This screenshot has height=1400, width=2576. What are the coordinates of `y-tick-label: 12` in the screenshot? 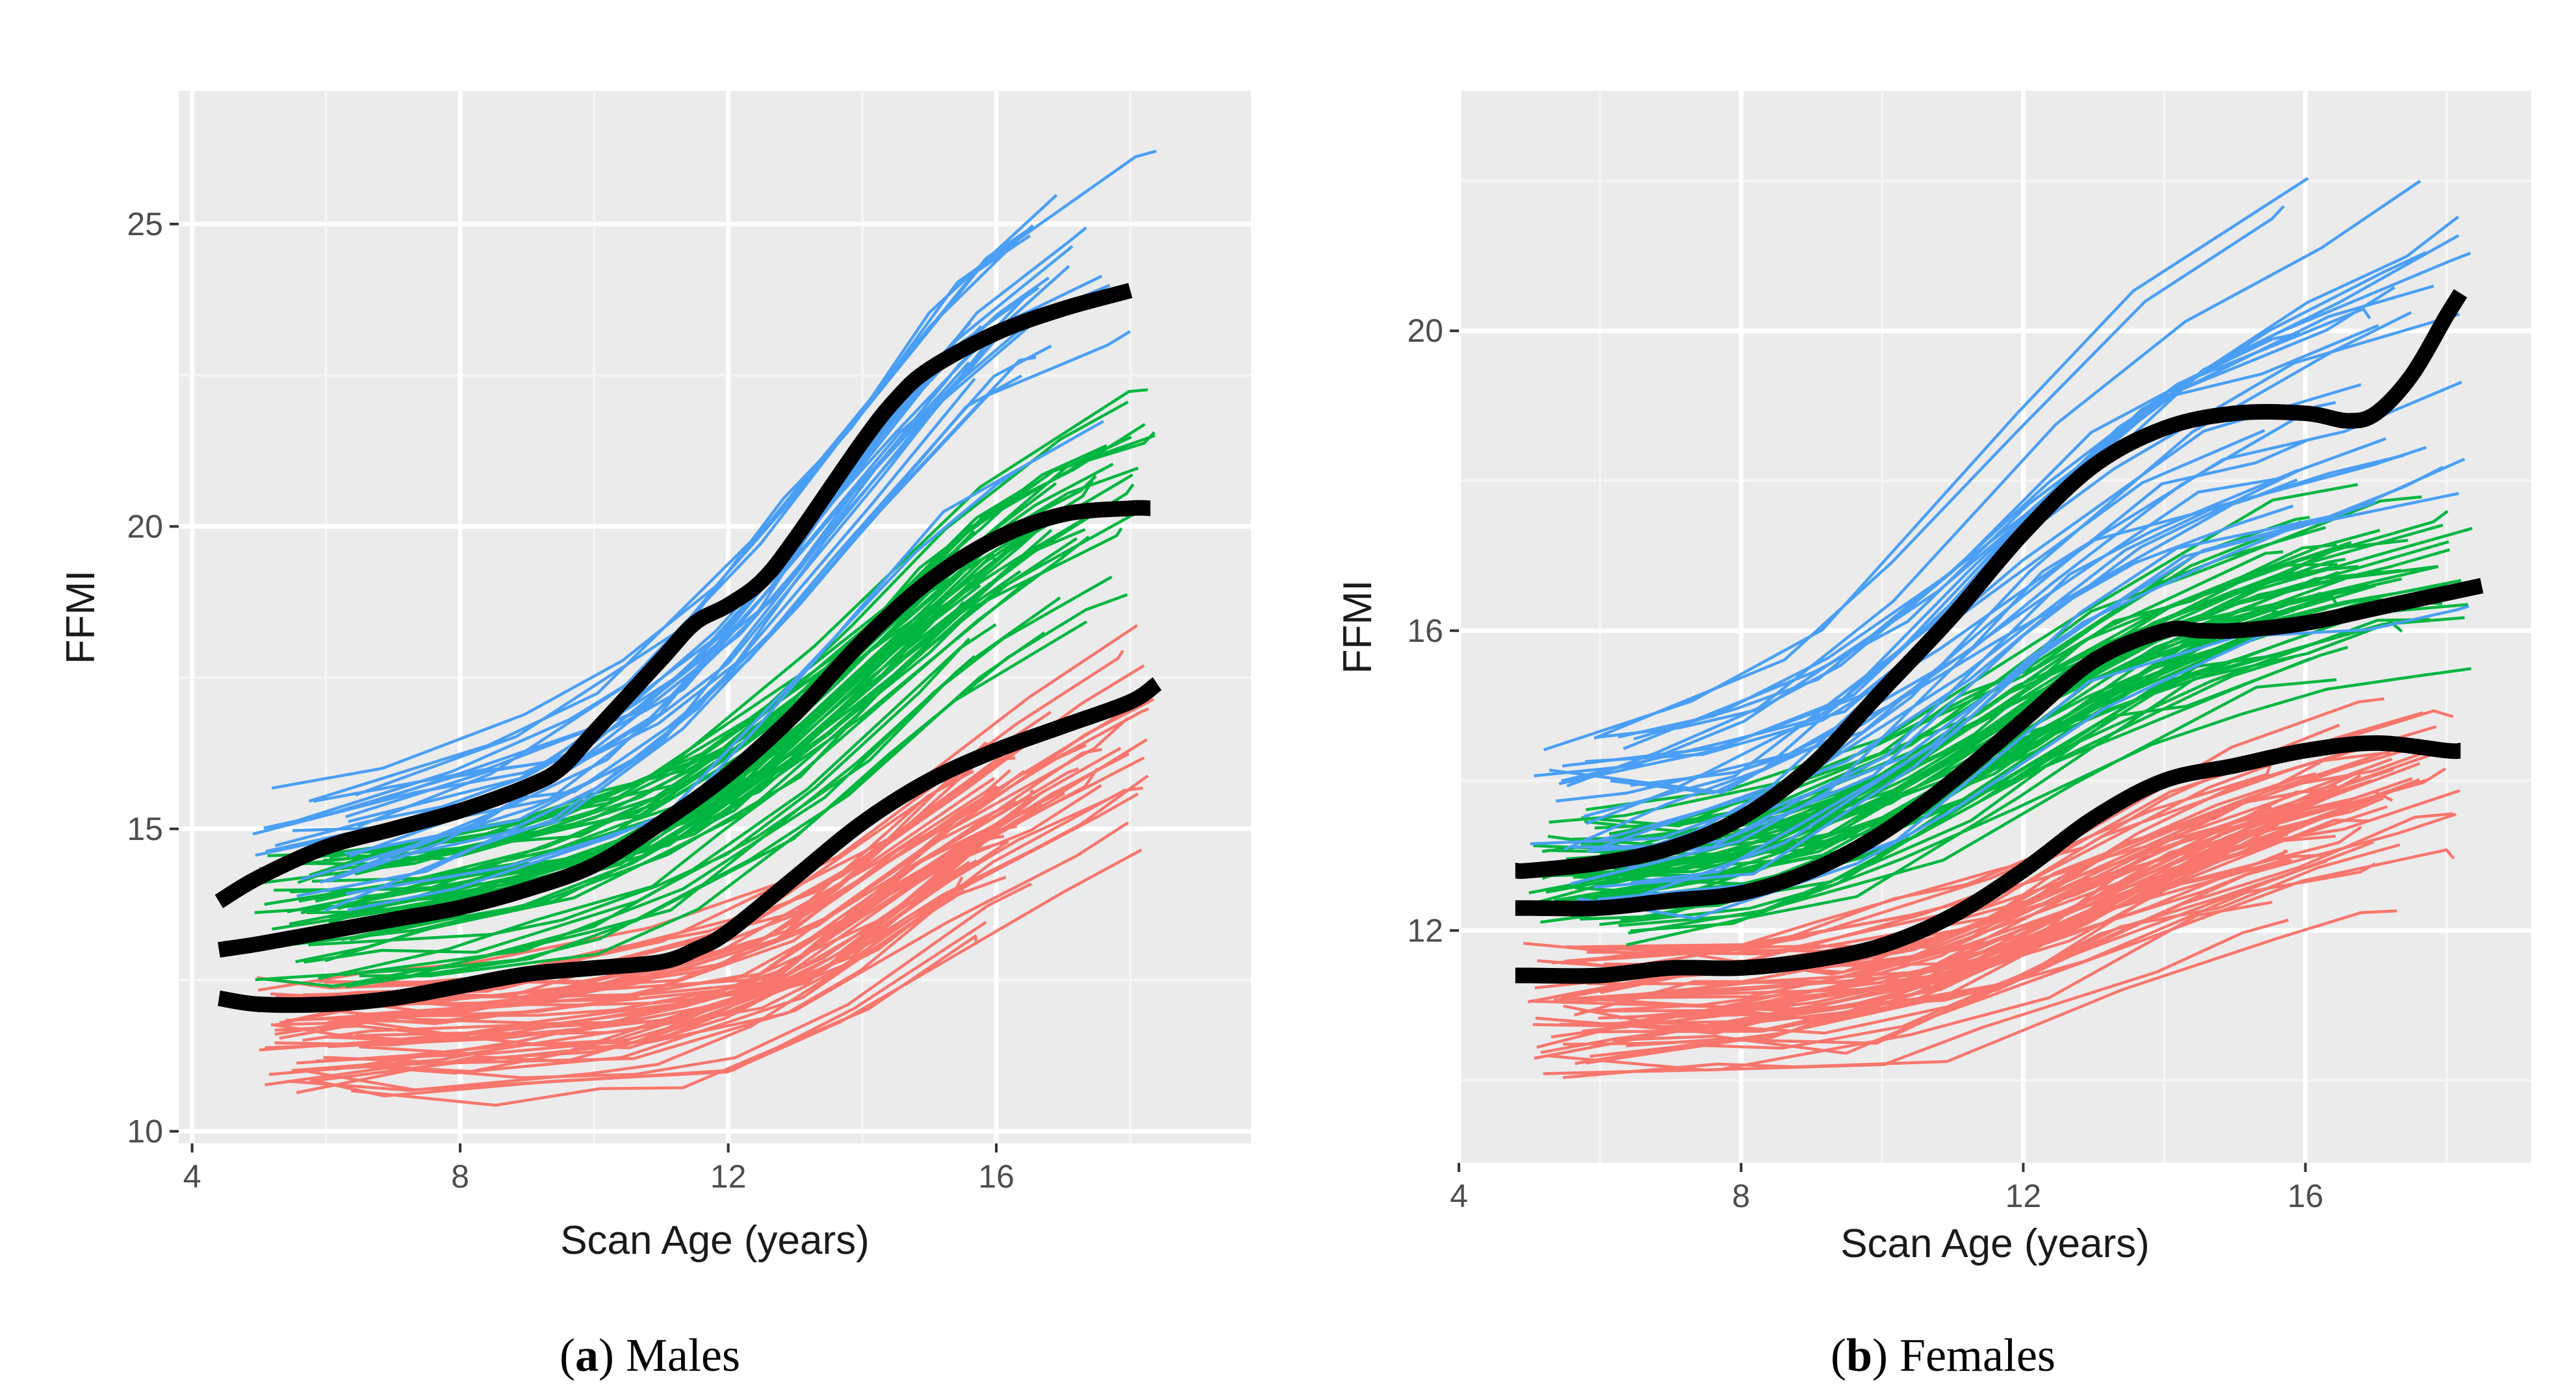 It's located at (1425, 930).